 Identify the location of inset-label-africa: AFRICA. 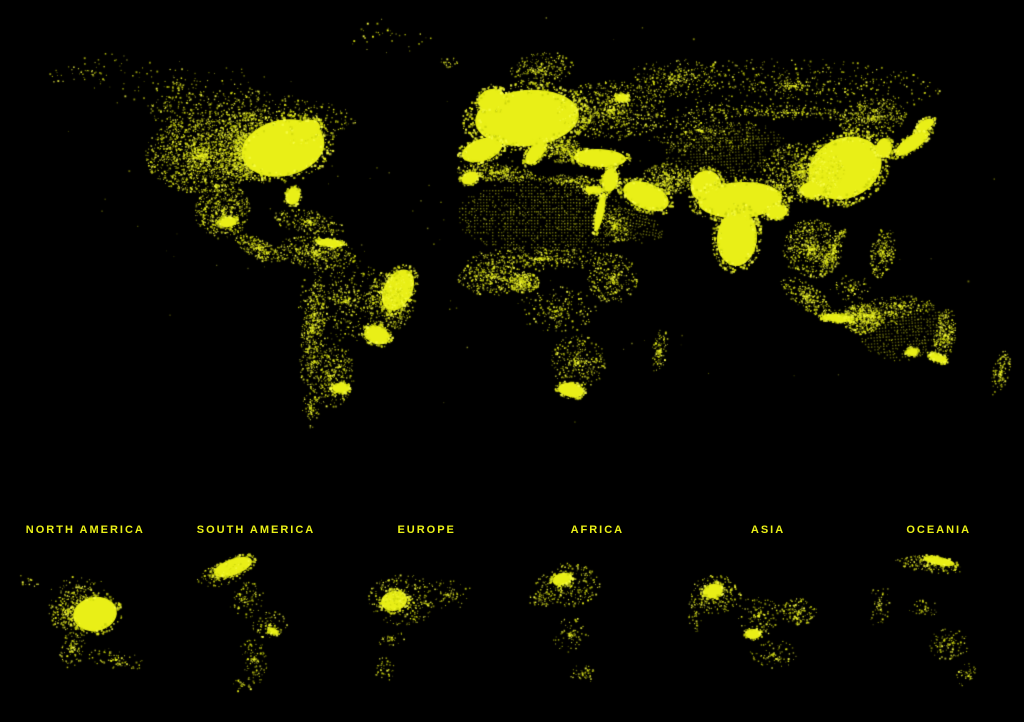
(597, 530).